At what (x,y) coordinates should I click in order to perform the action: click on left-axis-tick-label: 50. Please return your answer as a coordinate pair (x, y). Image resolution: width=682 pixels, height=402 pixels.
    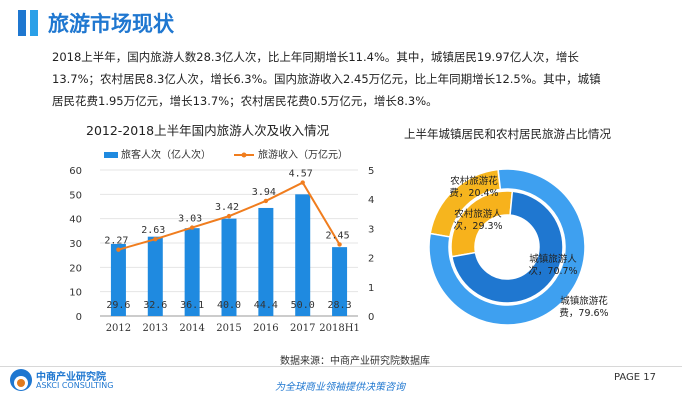
    Looking at the image, I should click on (75, 195).